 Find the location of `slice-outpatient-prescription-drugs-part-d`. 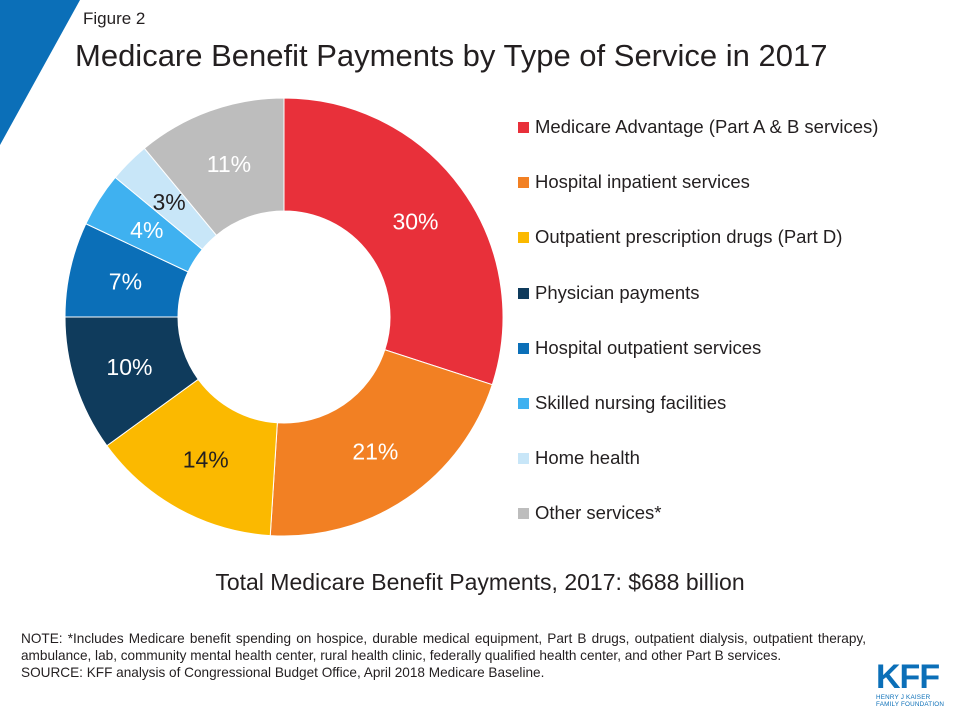

slice-outpatient-prescription-drugs-part-d is located at coordinates (192, 457).